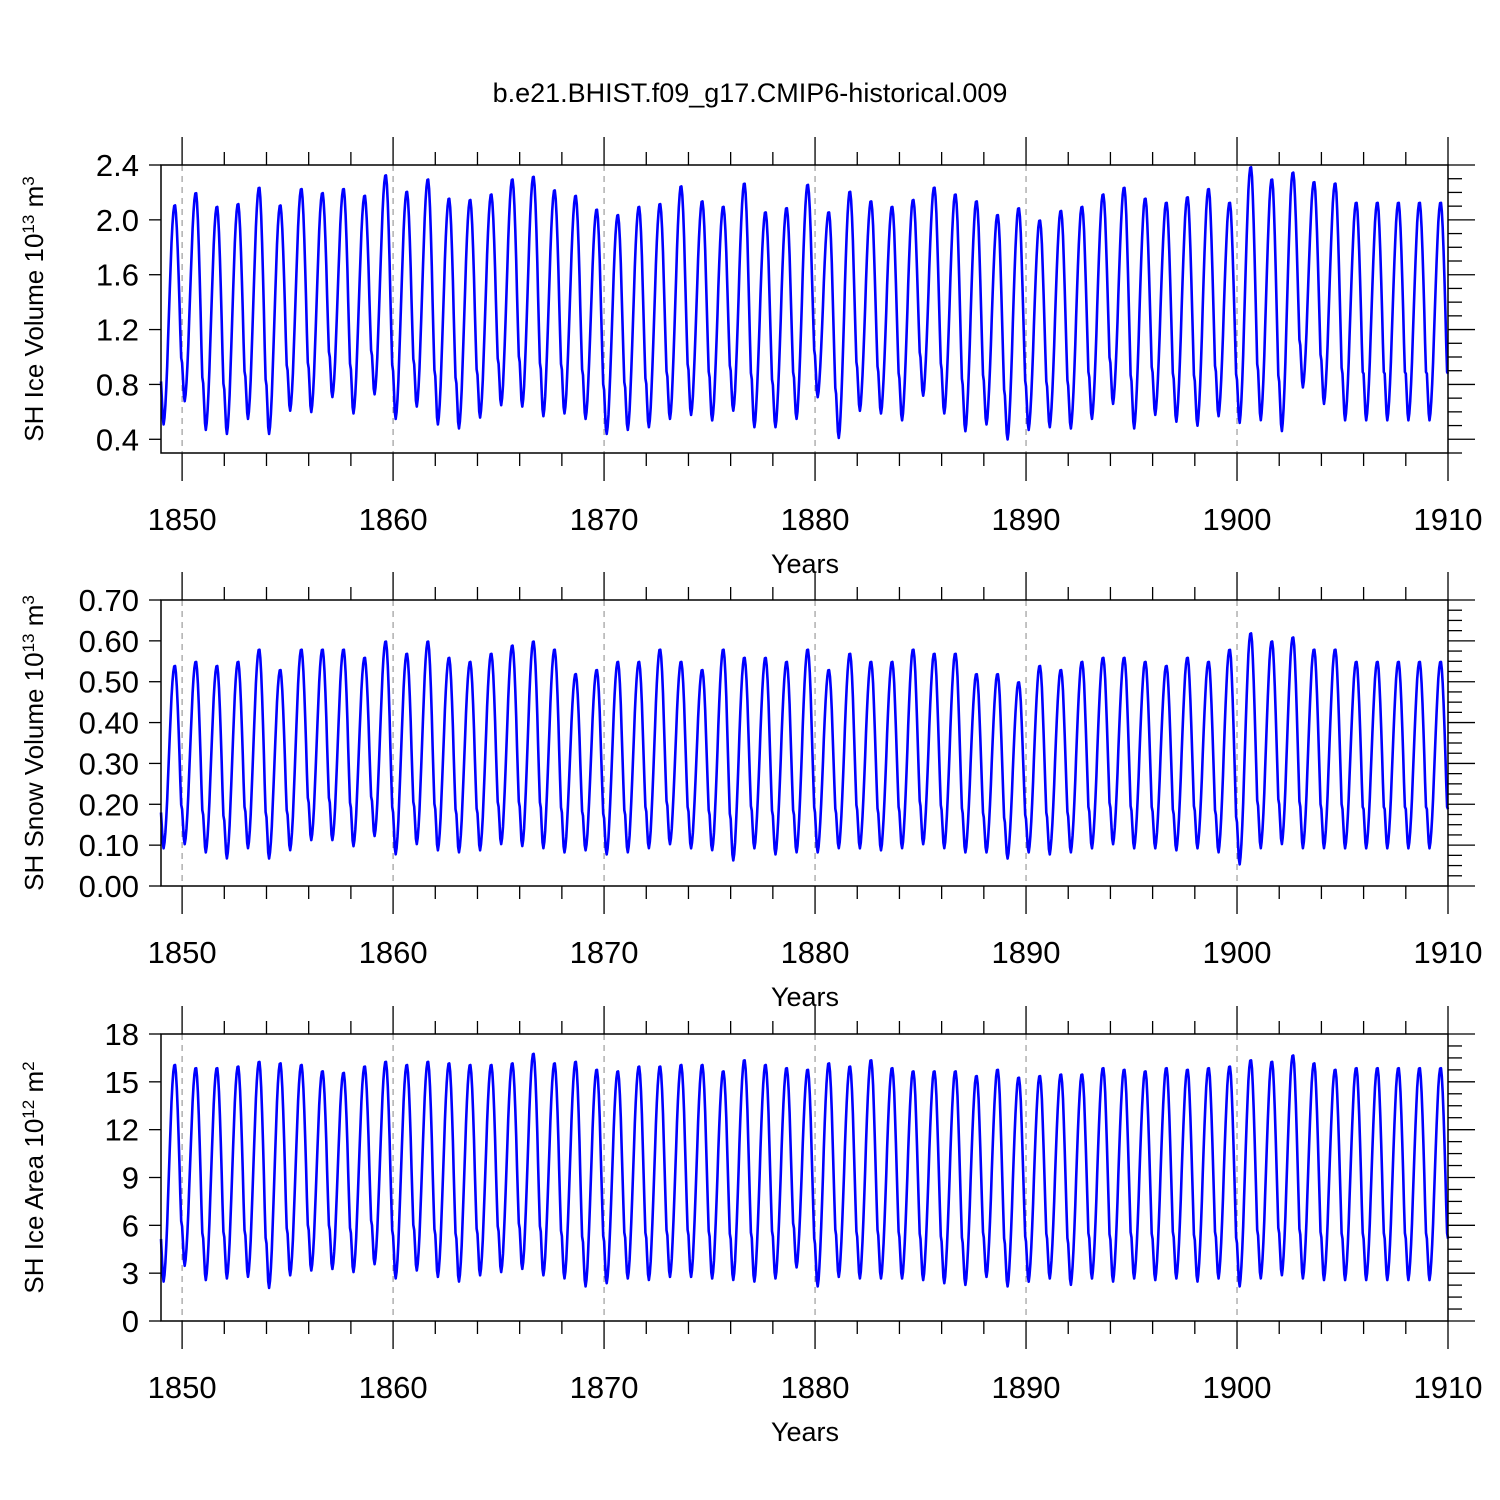 This screenshot has height=1500, width=1500. Describe the element at coordinates (28, 1065) in the screenshot. I see `y-axis-label-ylabel-unit-exp: 2` at that location.